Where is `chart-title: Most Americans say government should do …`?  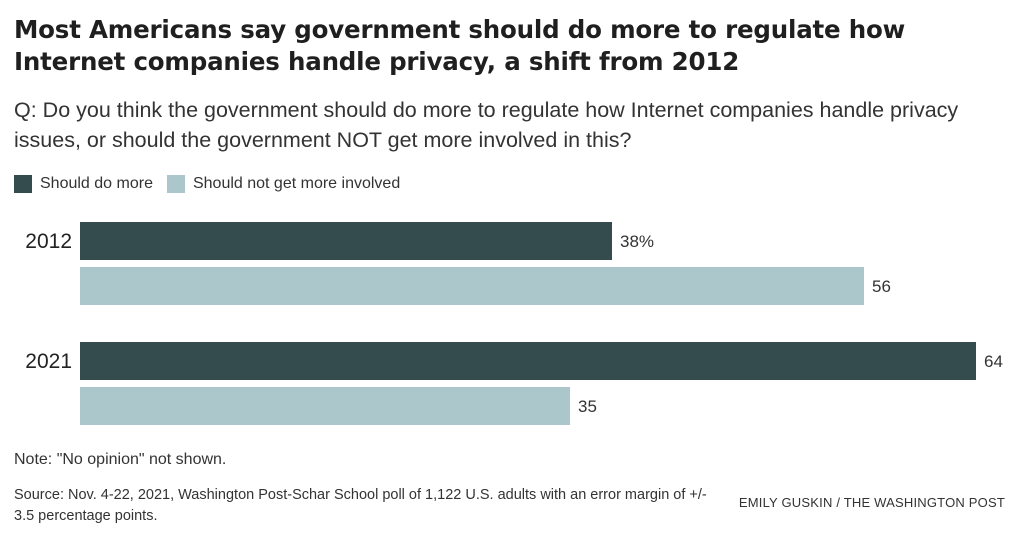 chart-title: Most Americans say government should do … is located at coordinates (460, 45).